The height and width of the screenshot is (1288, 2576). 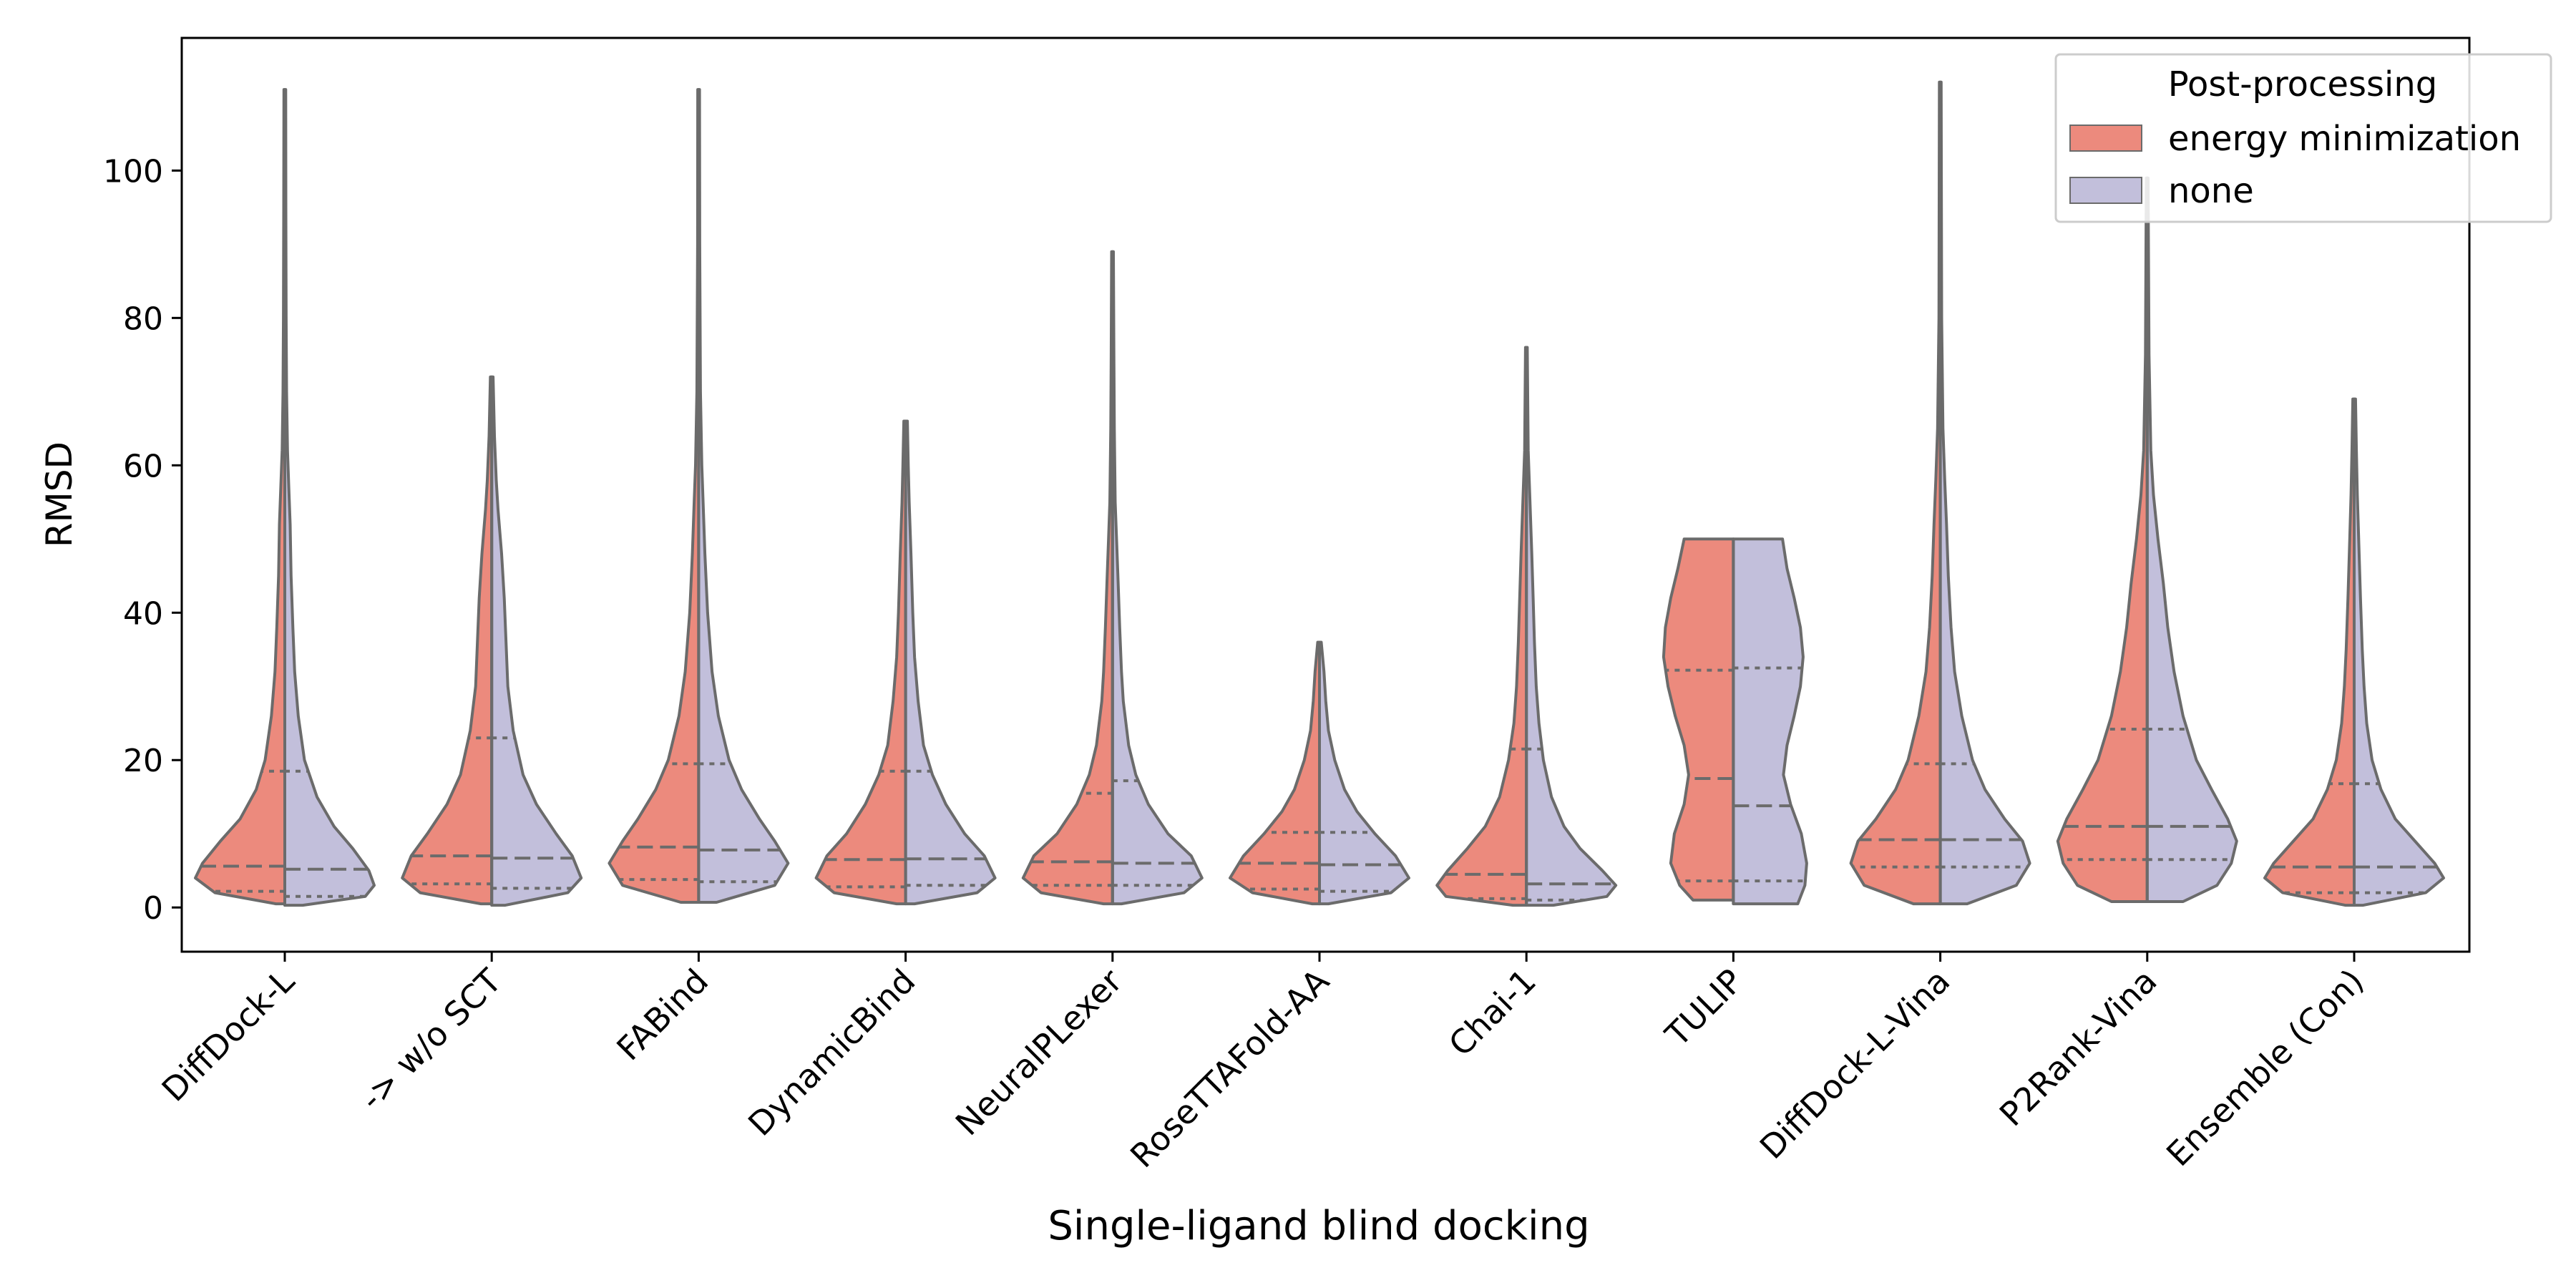 I want to click on x-tick-label-dynamicbind: DynamicBind, so click(x=831, y=1052).